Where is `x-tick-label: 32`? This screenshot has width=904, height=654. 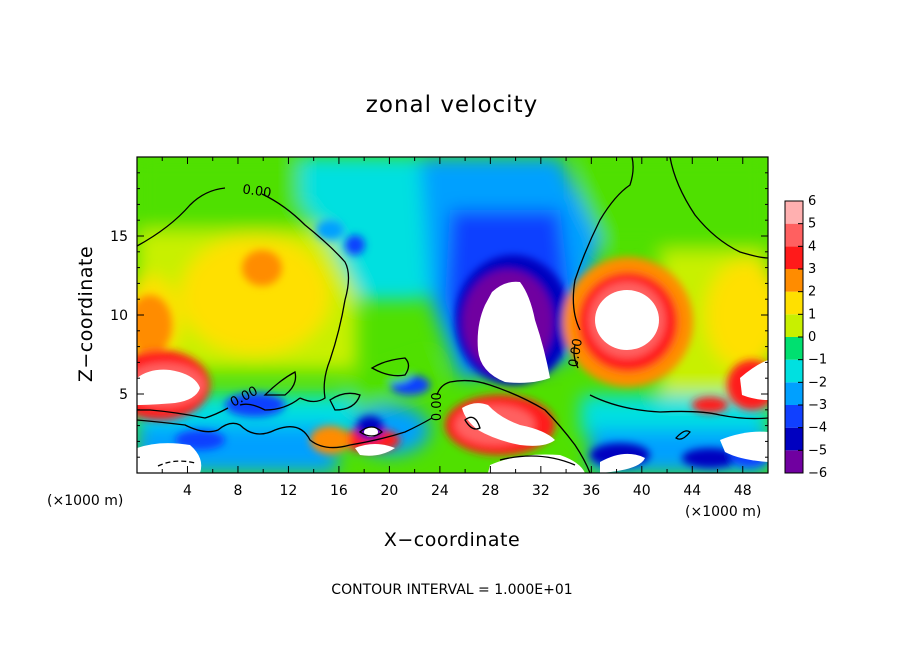
x-tick-label: 32 is located at coordinates (541, 491).